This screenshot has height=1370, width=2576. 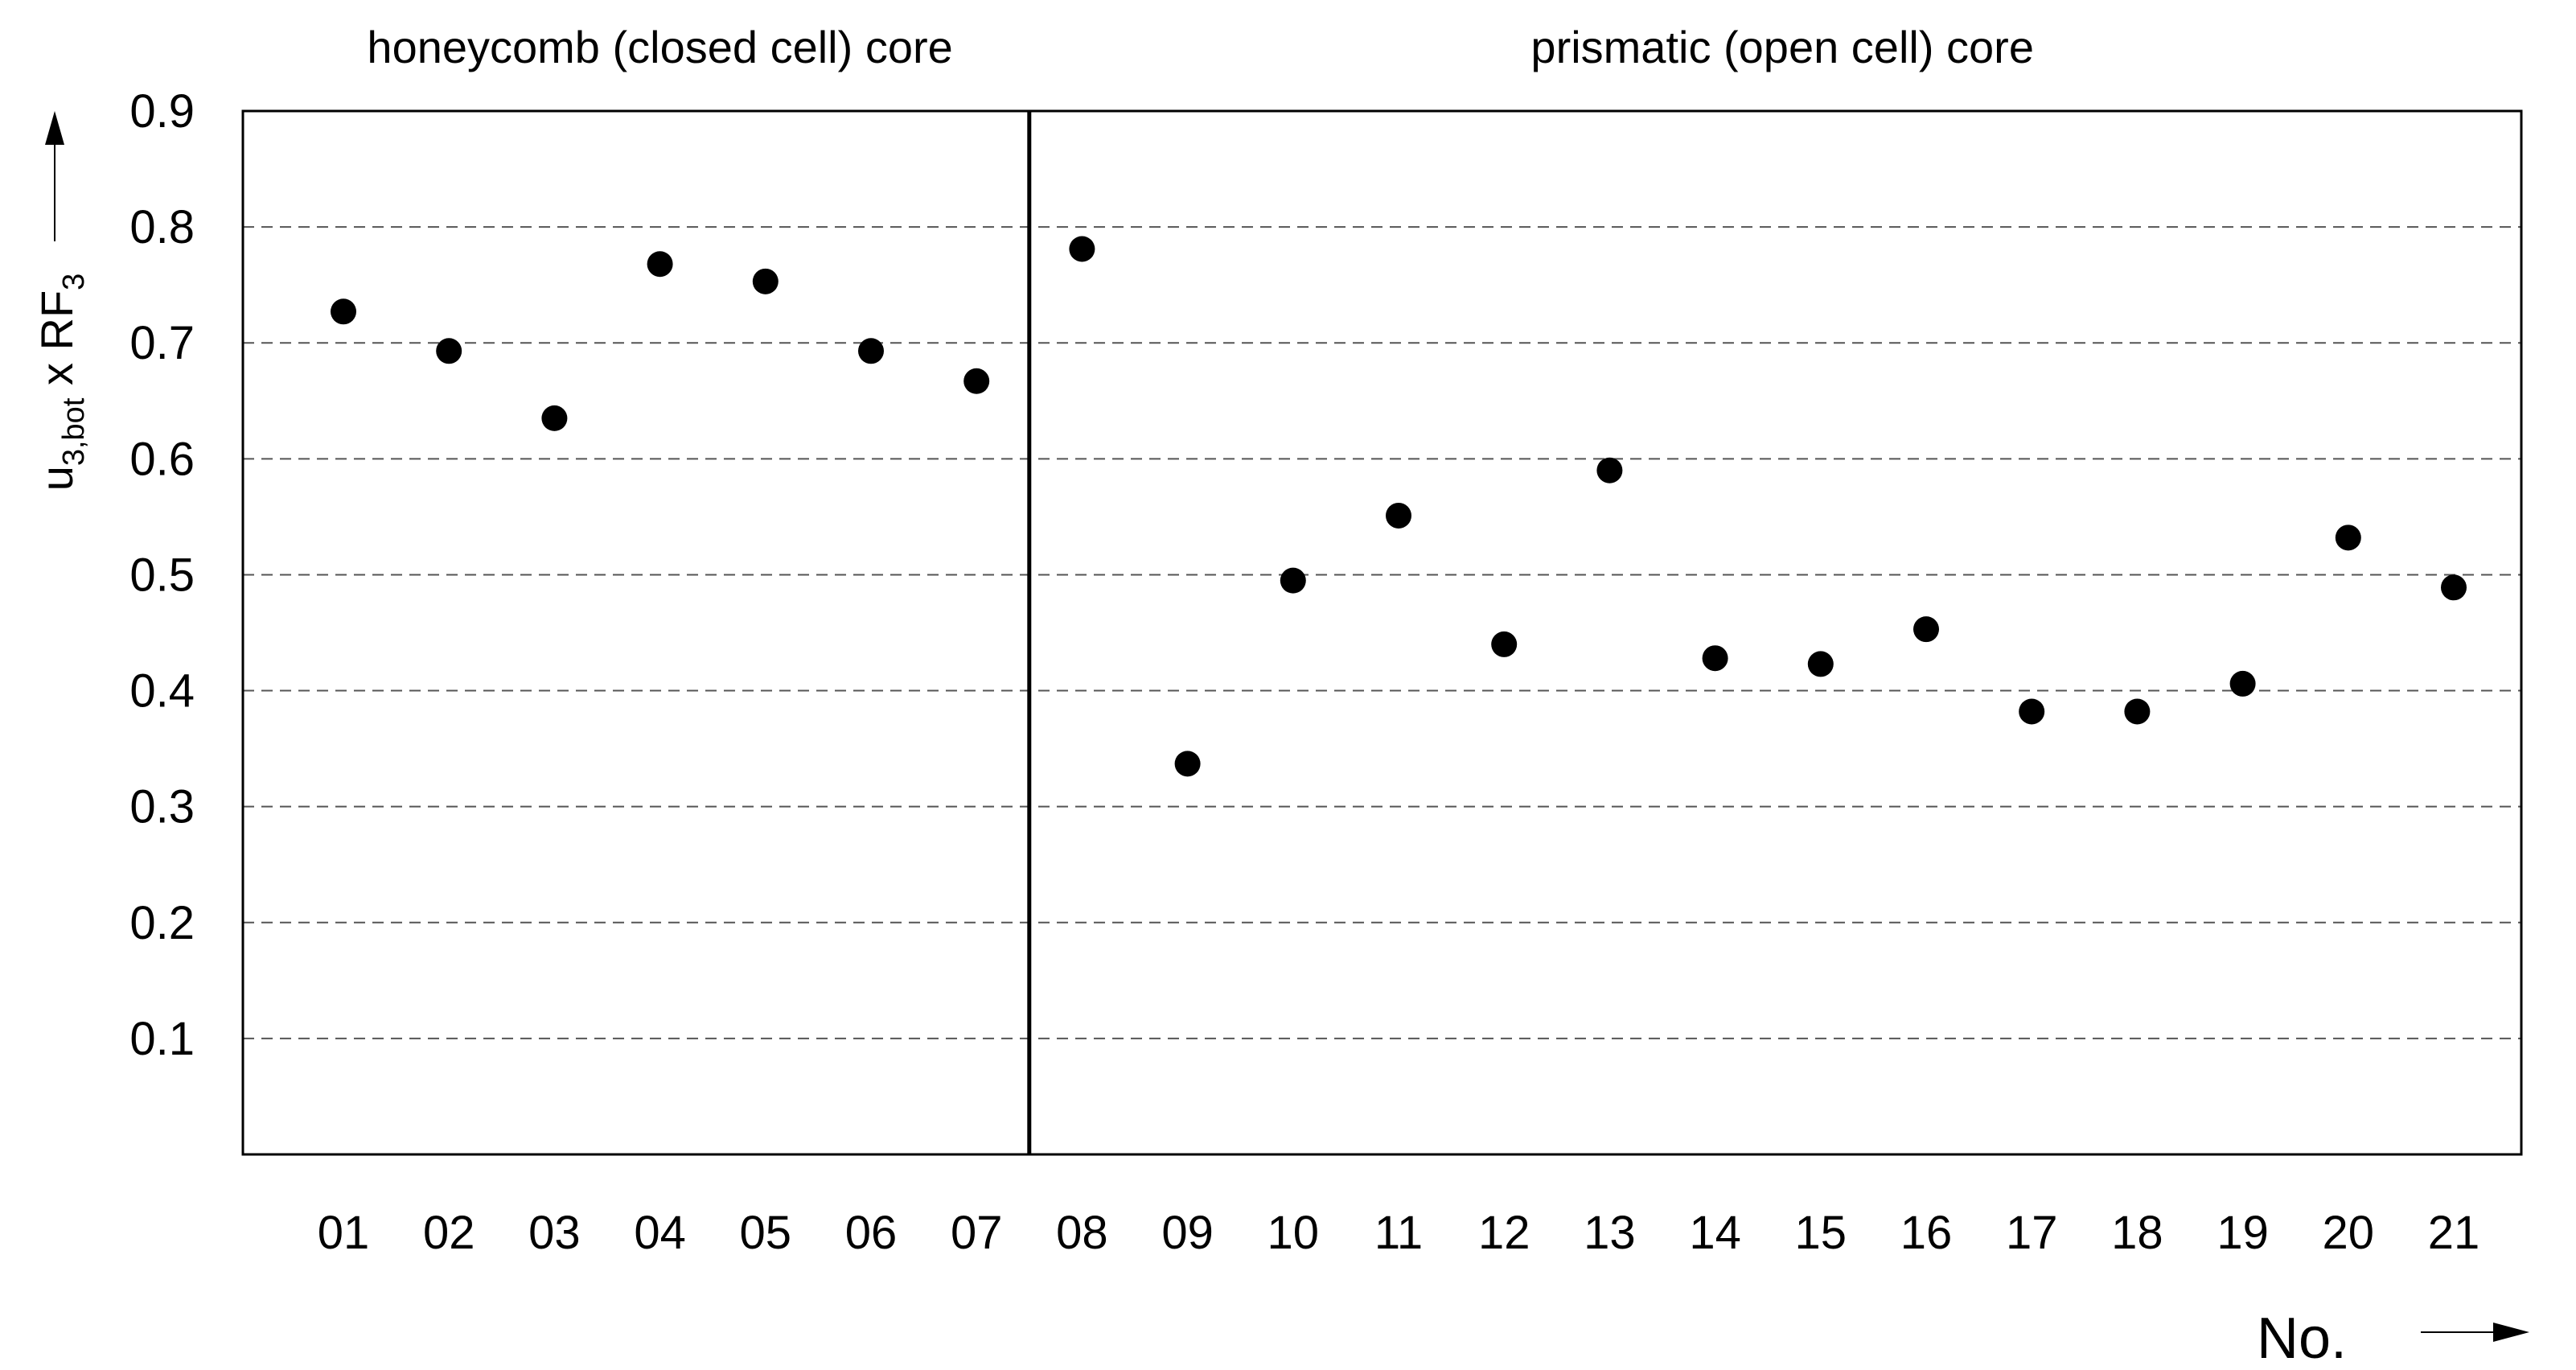 What do you see at coordinates (2243, 1233) in the screenshot?
I see `x-tick-label: 19` at bounding box center [2243, 1233].